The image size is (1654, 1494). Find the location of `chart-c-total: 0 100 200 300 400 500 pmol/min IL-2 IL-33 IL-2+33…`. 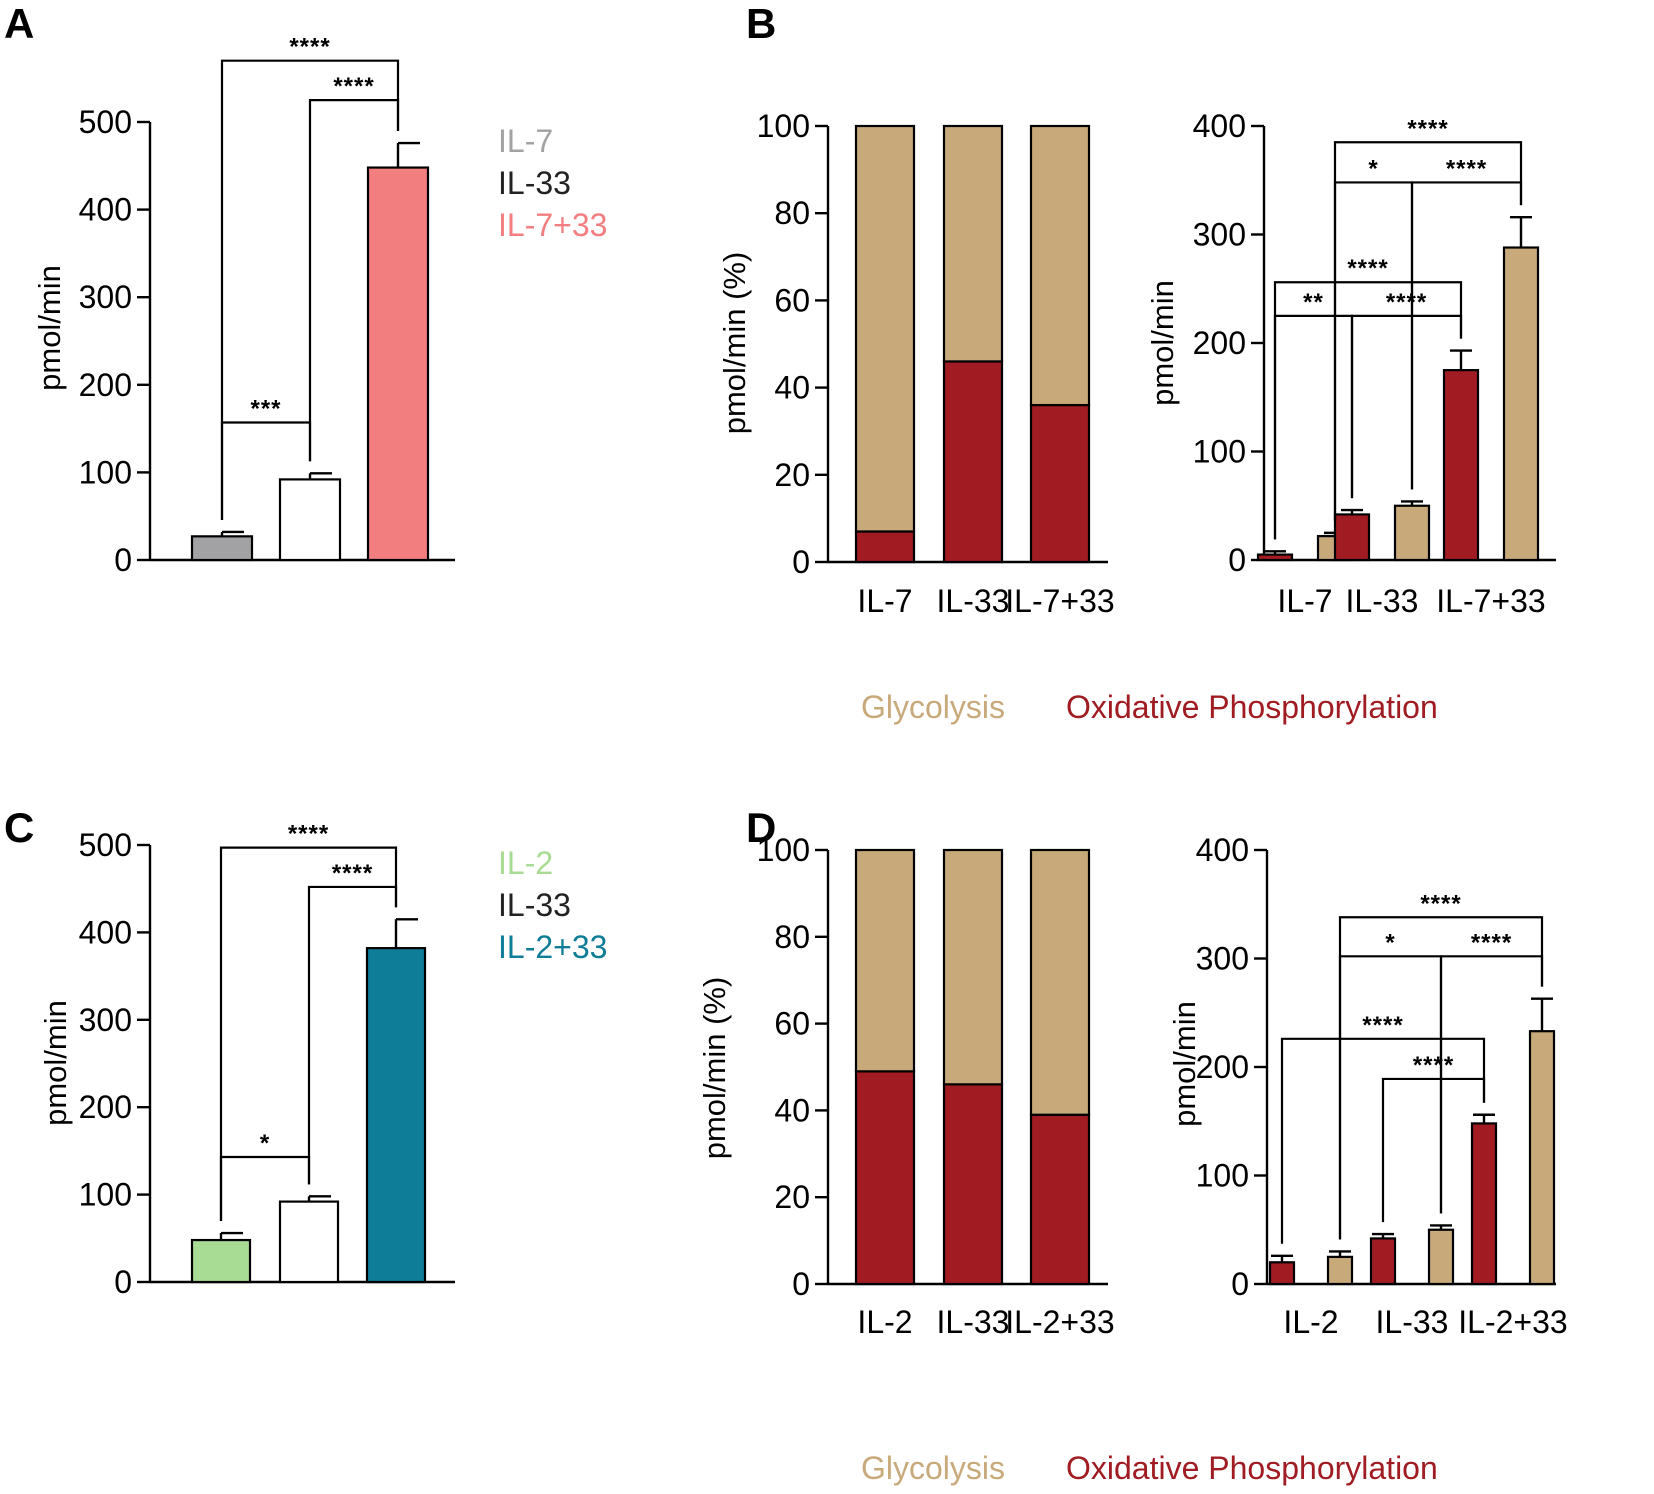

chart-c-total: 0 100 200 300 400 500 pmol/min IL-2 IL-33 IL-2+33… is located at coordinates (322, 1060).